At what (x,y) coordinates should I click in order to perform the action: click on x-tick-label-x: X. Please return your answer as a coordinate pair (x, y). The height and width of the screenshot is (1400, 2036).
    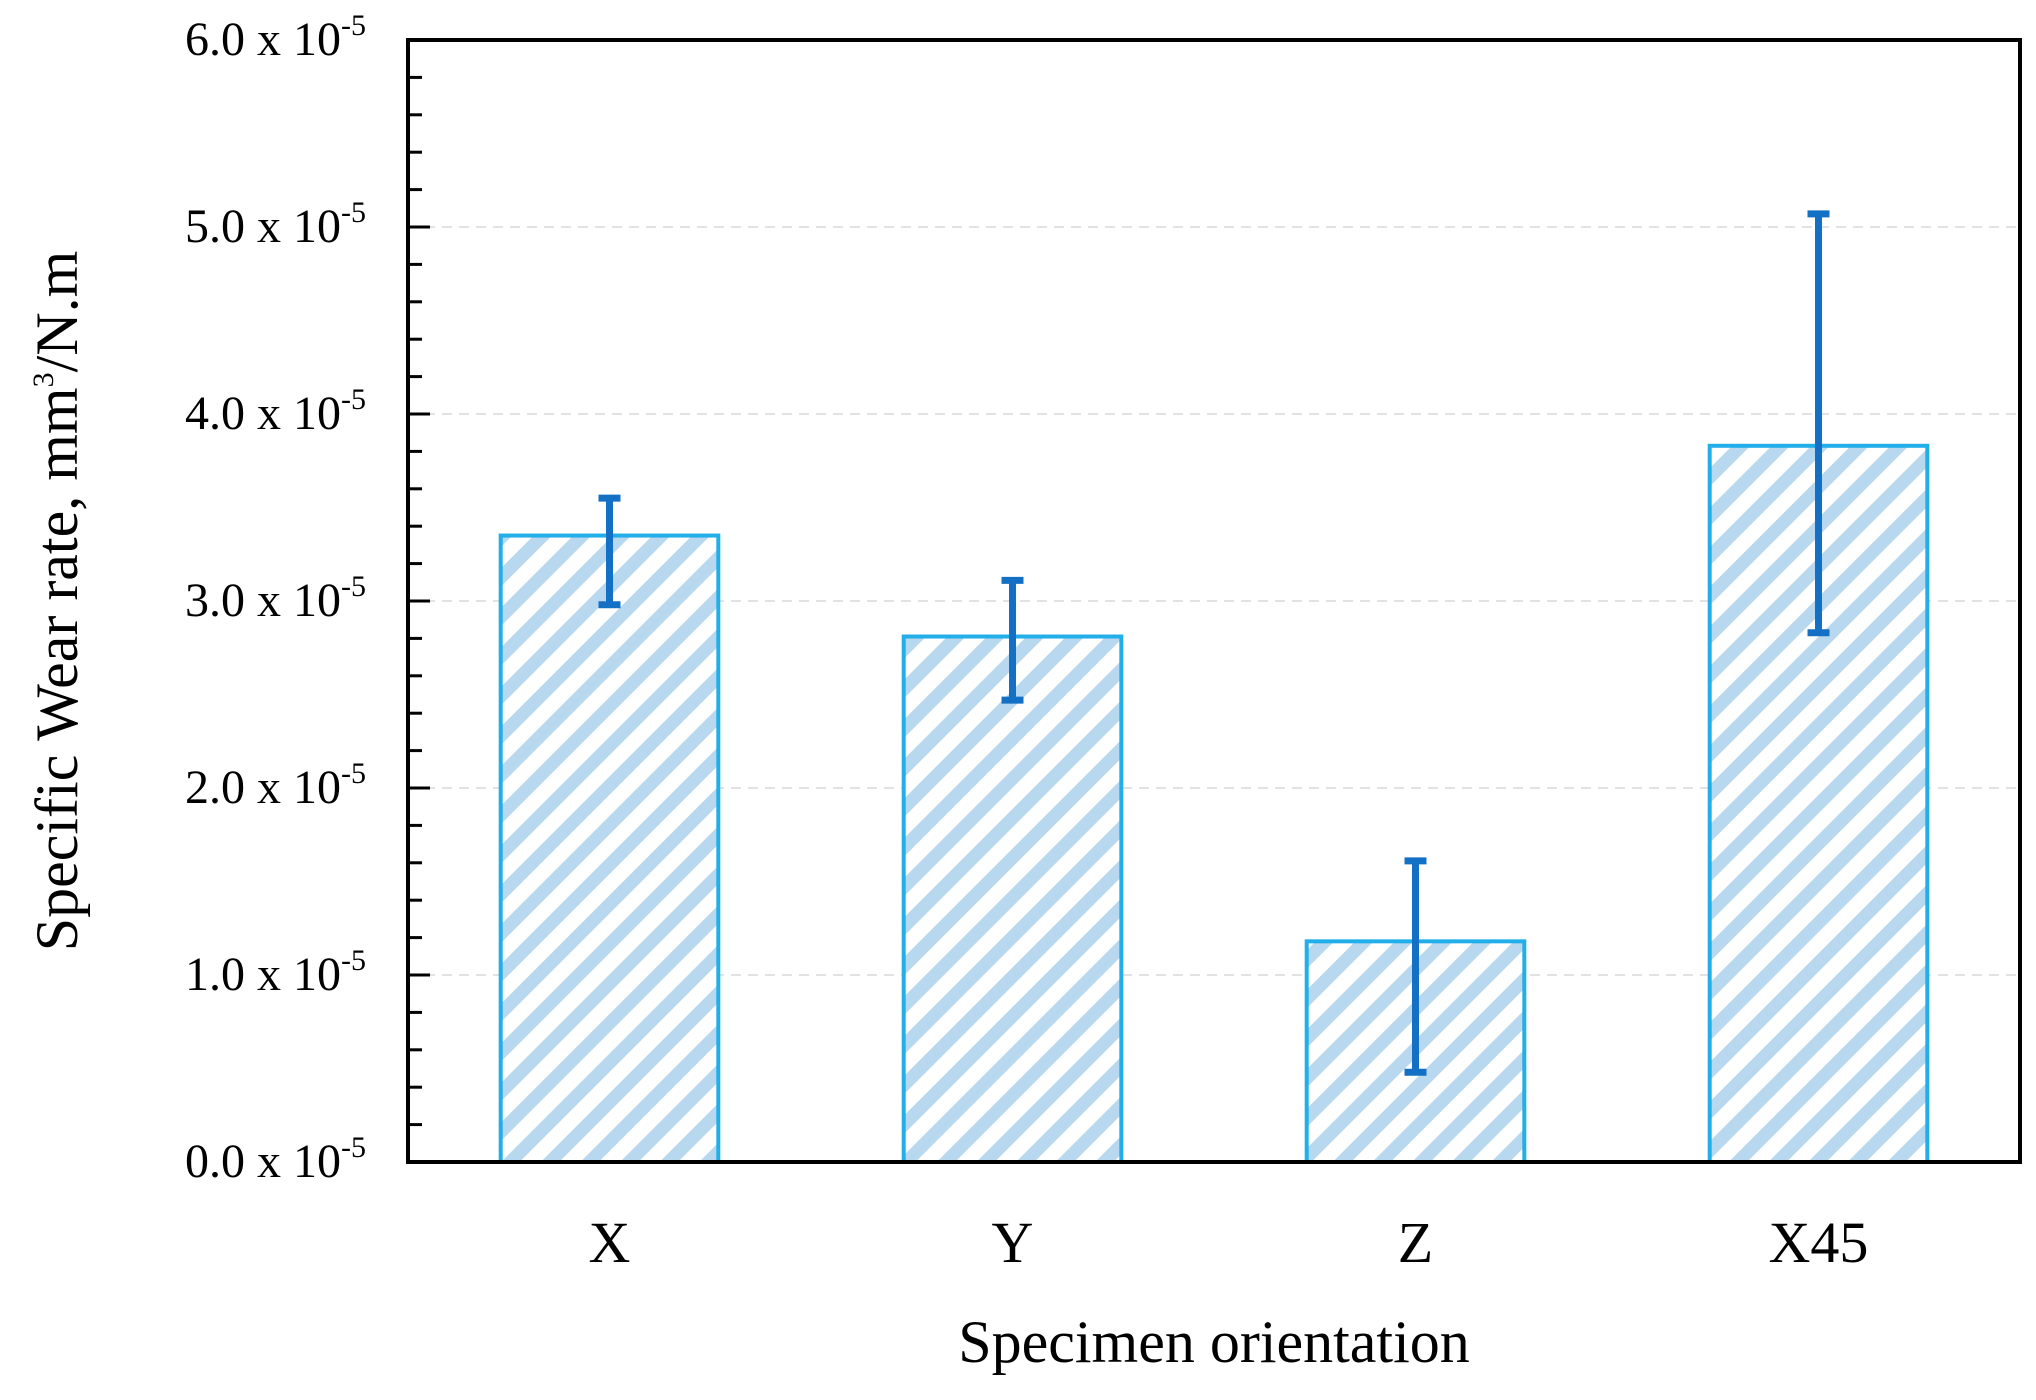
    Looking at the image, I should click on (610, 1242).